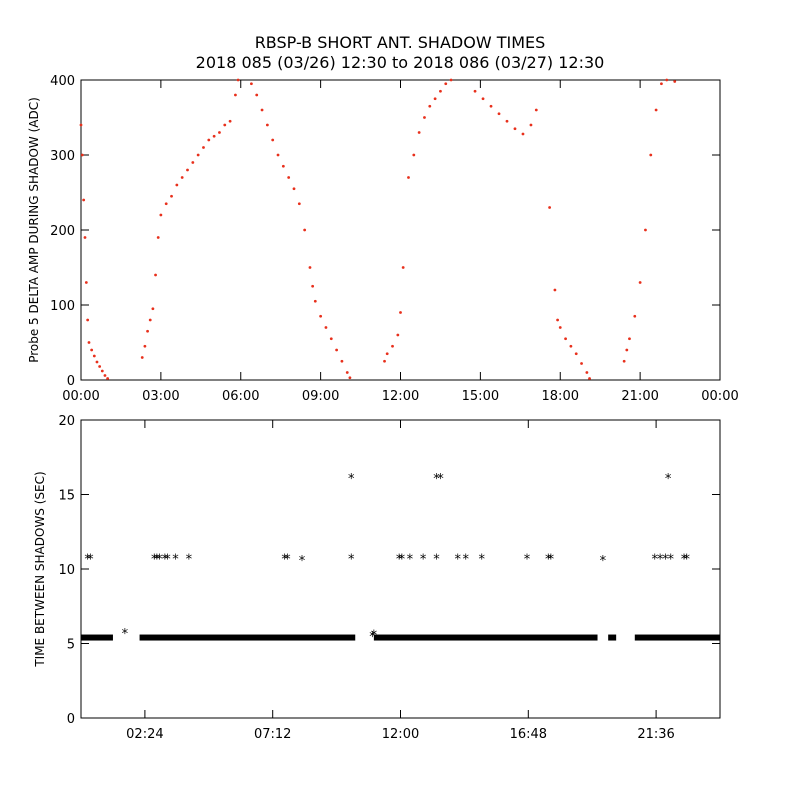 The height and width of the screenshot is (800, 800). I want to click on x-tick-label: 06:00, so click(240, 396).